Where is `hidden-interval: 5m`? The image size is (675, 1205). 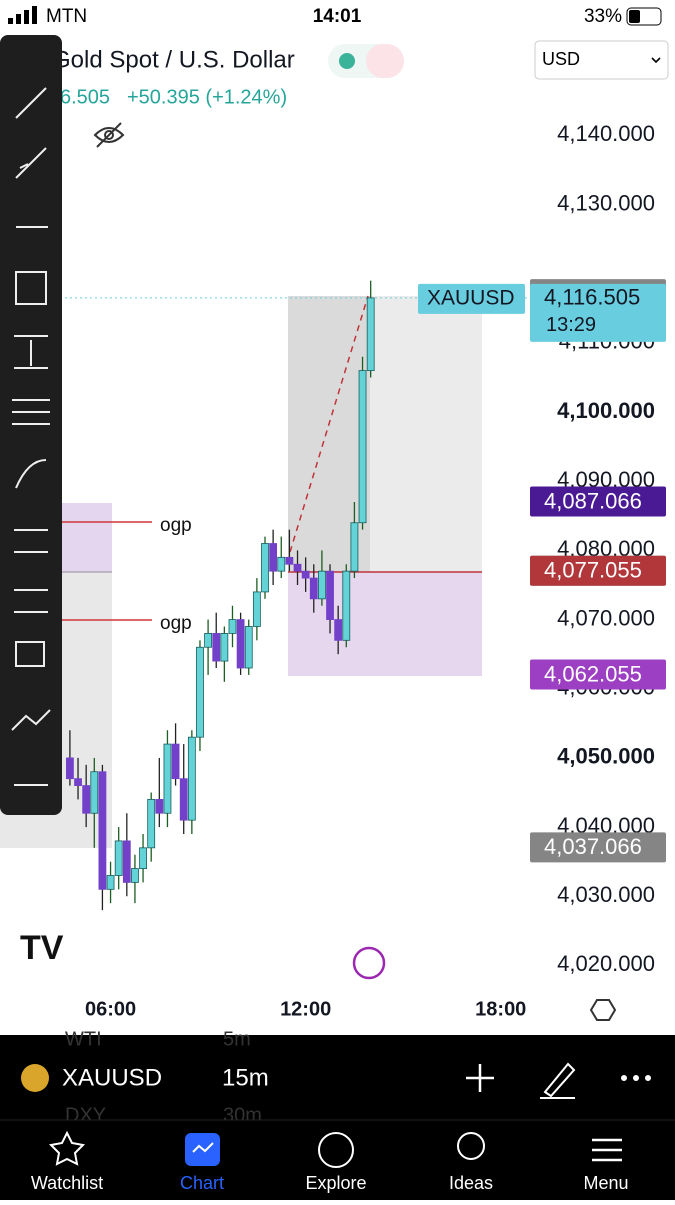 hidden-interval: 5m is located at coordinates (237, 1039).